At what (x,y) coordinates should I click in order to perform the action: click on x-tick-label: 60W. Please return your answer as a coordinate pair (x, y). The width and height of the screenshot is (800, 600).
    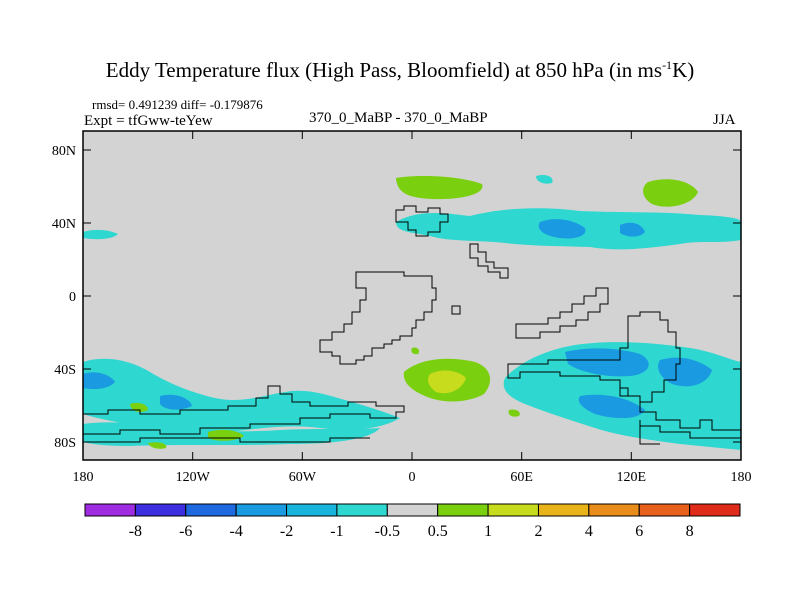
    Looking at the image, I should click on (303, 477).